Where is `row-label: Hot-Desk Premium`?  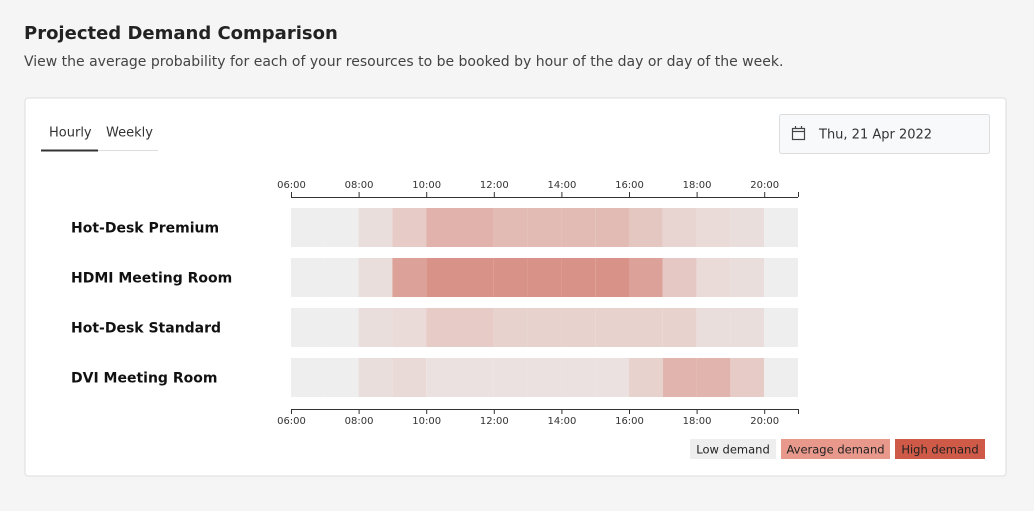
row-label: Hot-Desk Premium is located at coordinates (145, 229).